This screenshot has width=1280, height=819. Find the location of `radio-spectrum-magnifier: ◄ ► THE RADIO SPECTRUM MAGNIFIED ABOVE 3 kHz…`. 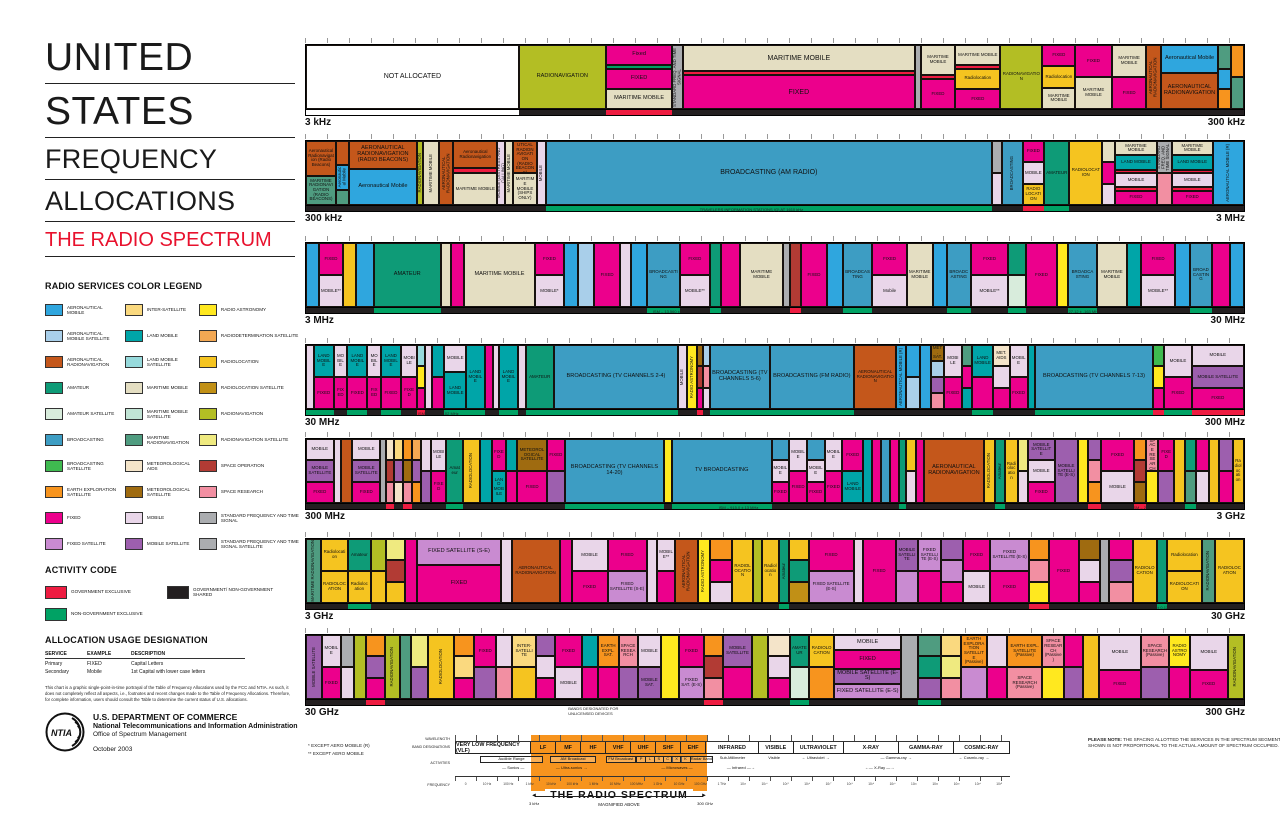

radio-spectrum-magnifier: ◄ ► THE RADIO SPECTRUM MAGNIFIED ABOVE 3 kHz… is located at coordinates (621, 801).